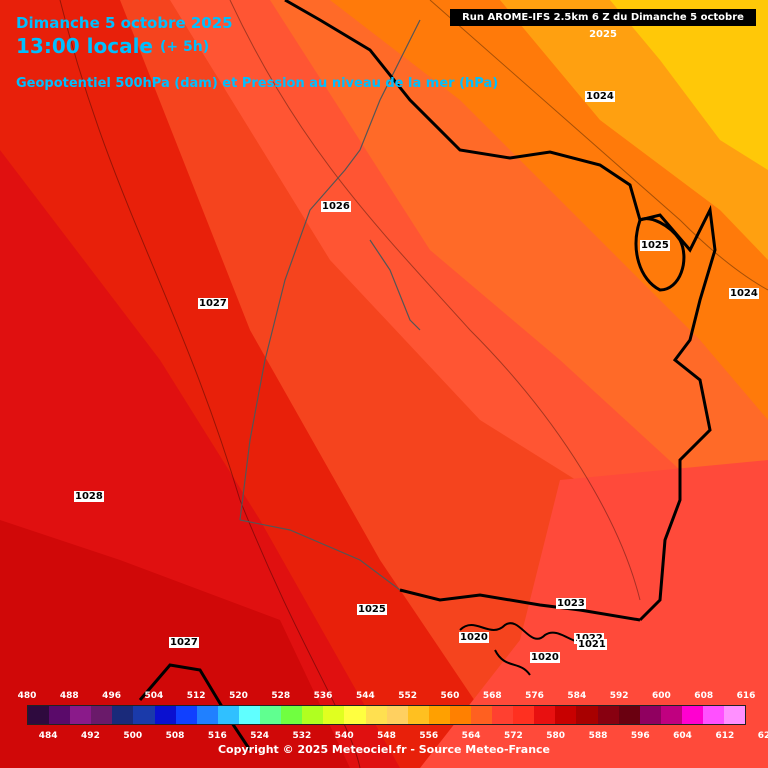 The image size is (768, 768). I want to click on legend-bottom-label: 524, so click(260, 736).